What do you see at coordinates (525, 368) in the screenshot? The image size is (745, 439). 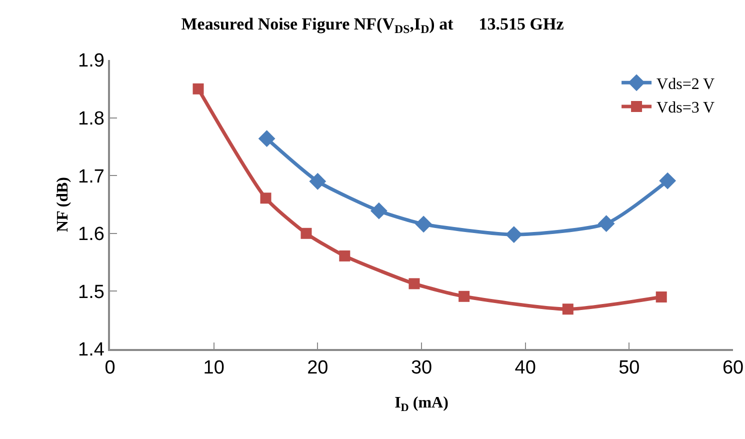 I see `x-tick-label: 40` at bounding box center [525, 368].